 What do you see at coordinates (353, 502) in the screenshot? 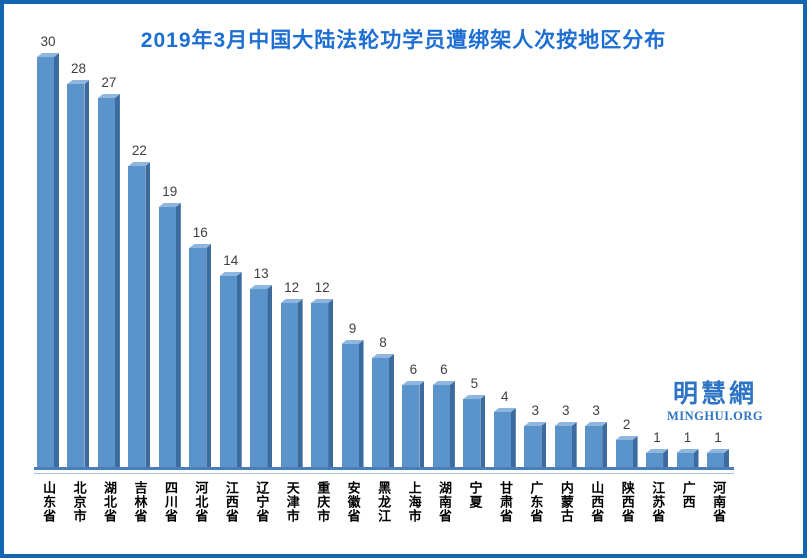
I see `x-axis-label: 安徽省` at bounding box center [353, 502].